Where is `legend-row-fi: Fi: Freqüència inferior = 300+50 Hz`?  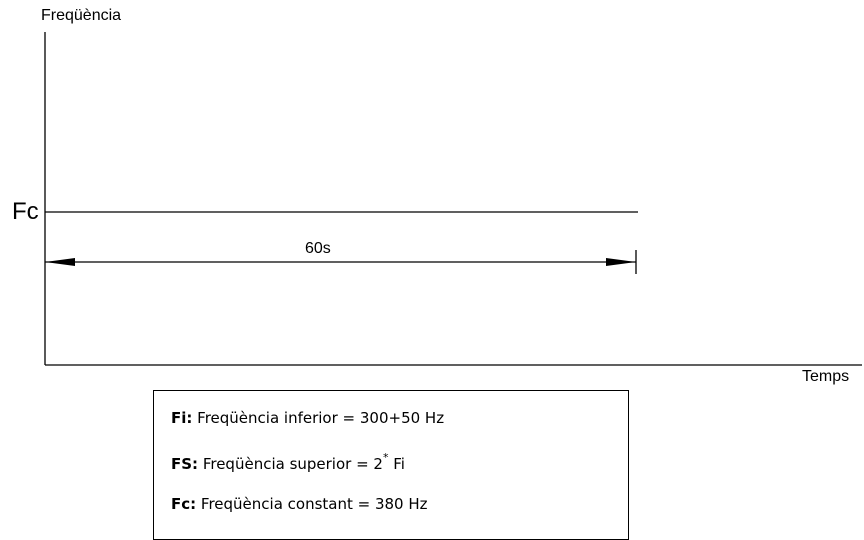 legend-row-fi: Fi: Freqüència inferior = 300+50 Hz is located at coordinates (307, 418).